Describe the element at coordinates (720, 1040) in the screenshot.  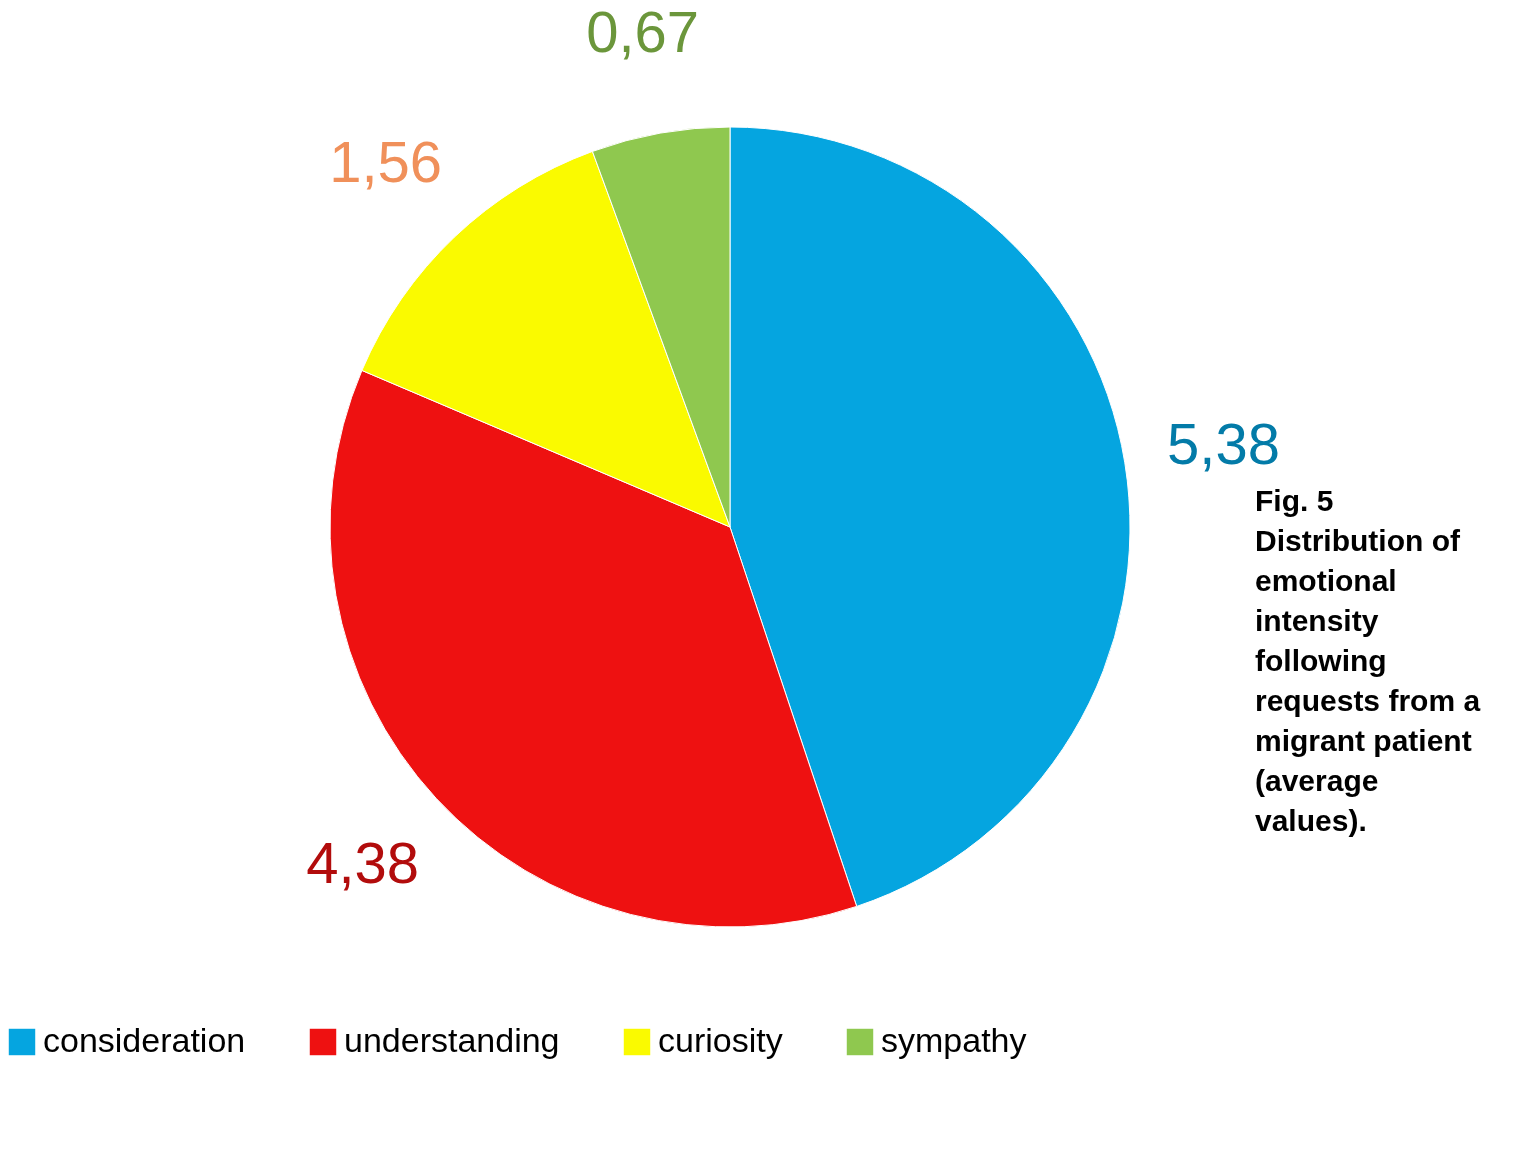
I see `legend-label: curiosity` at that location.